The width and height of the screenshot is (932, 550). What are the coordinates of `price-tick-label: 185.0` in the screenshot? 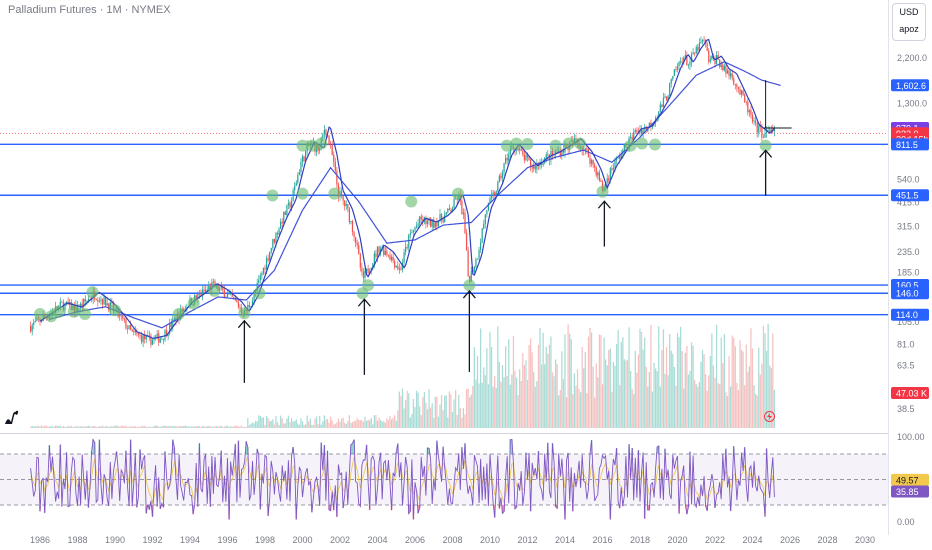 It's located at (908, 273).